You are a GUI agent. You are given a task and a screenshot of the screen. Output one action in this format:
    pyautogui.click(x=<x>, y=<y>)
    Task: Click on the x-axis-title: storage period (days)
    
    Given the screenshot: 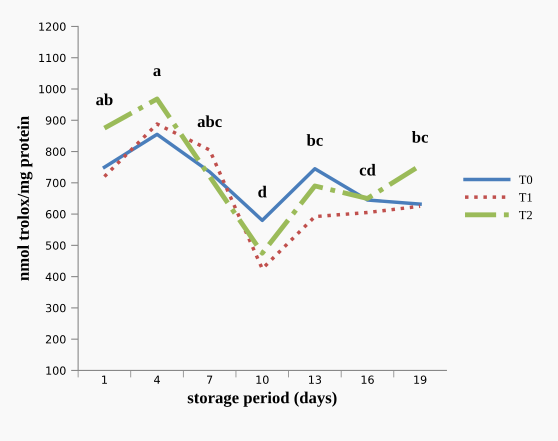 What is the action you would take?
    pyautogui.click(x=262, y=399)
    